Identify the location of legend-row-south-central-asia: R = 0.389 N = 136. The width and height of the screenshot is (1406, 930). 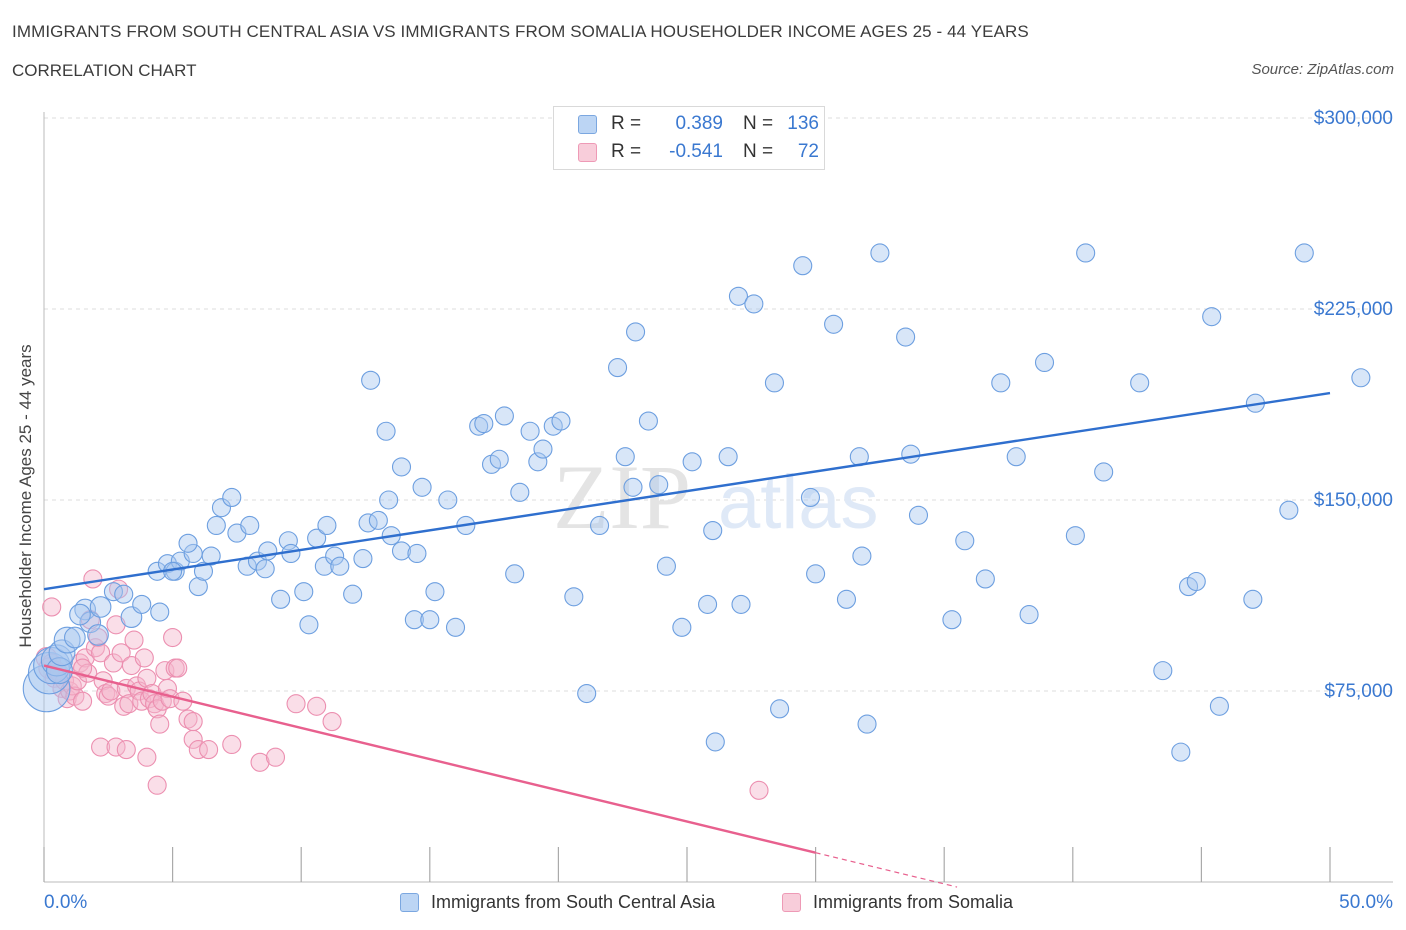
(698, 124).